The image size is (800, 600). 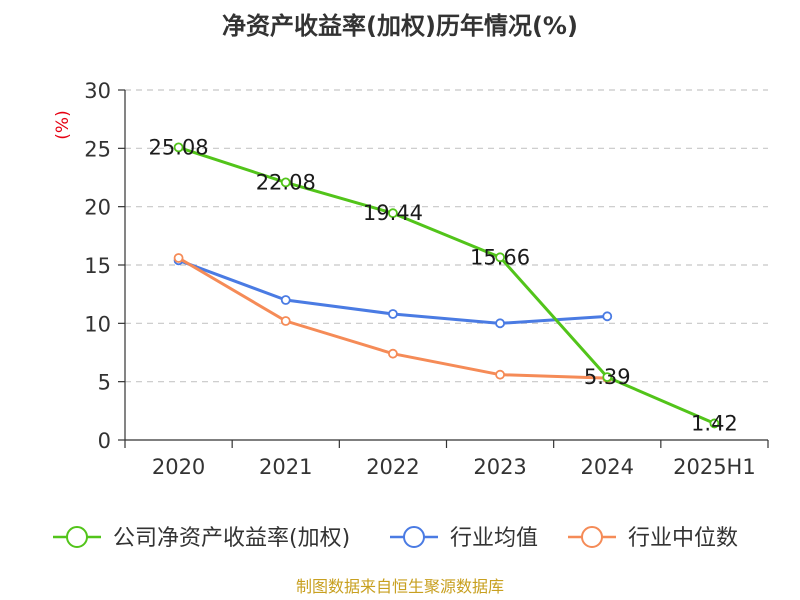 I want to click on legend-label: 行业中位数, so click(x=683, y=538).